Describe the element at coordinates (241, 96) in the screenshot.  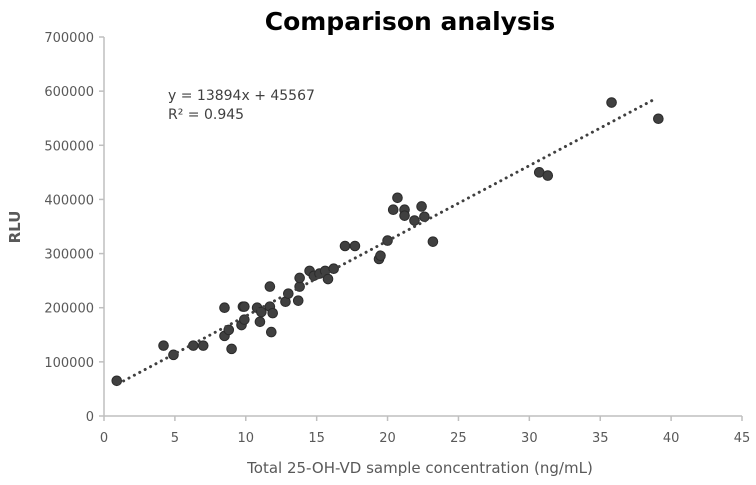
I see `trendline-equation: y = 13894x + 45567` at that location.